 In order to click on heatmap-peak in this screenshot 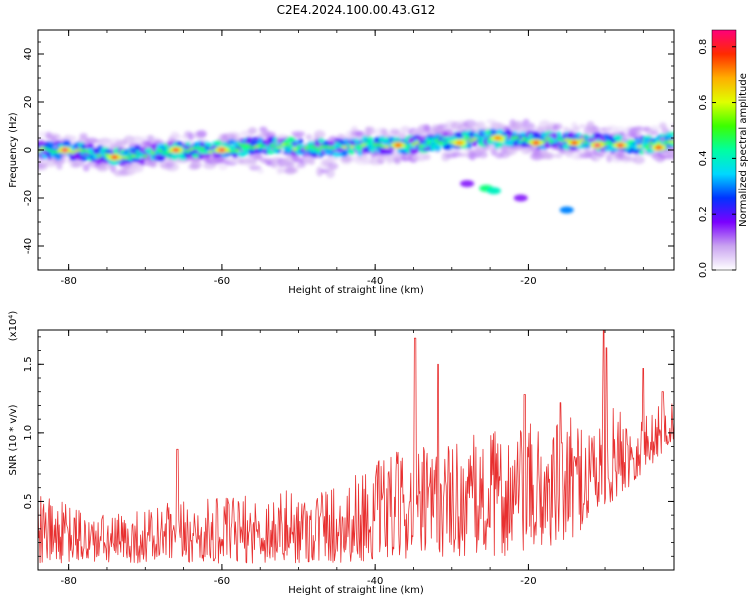, I will do `click(176, 150)`.